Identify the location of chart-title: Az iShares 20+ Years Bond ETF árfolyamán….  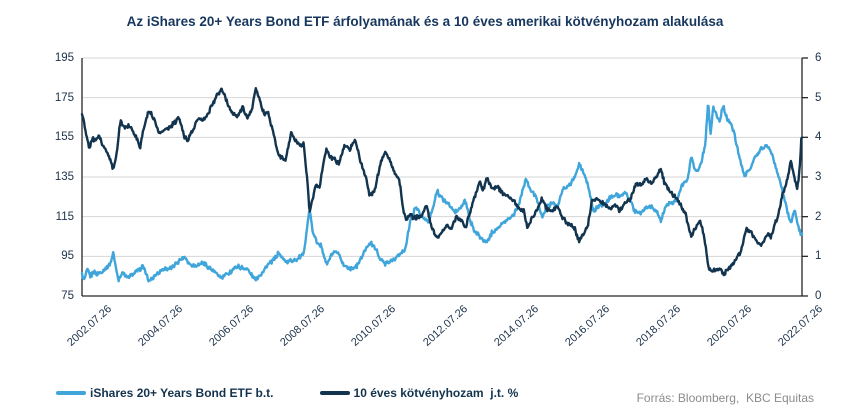
(425, 21).